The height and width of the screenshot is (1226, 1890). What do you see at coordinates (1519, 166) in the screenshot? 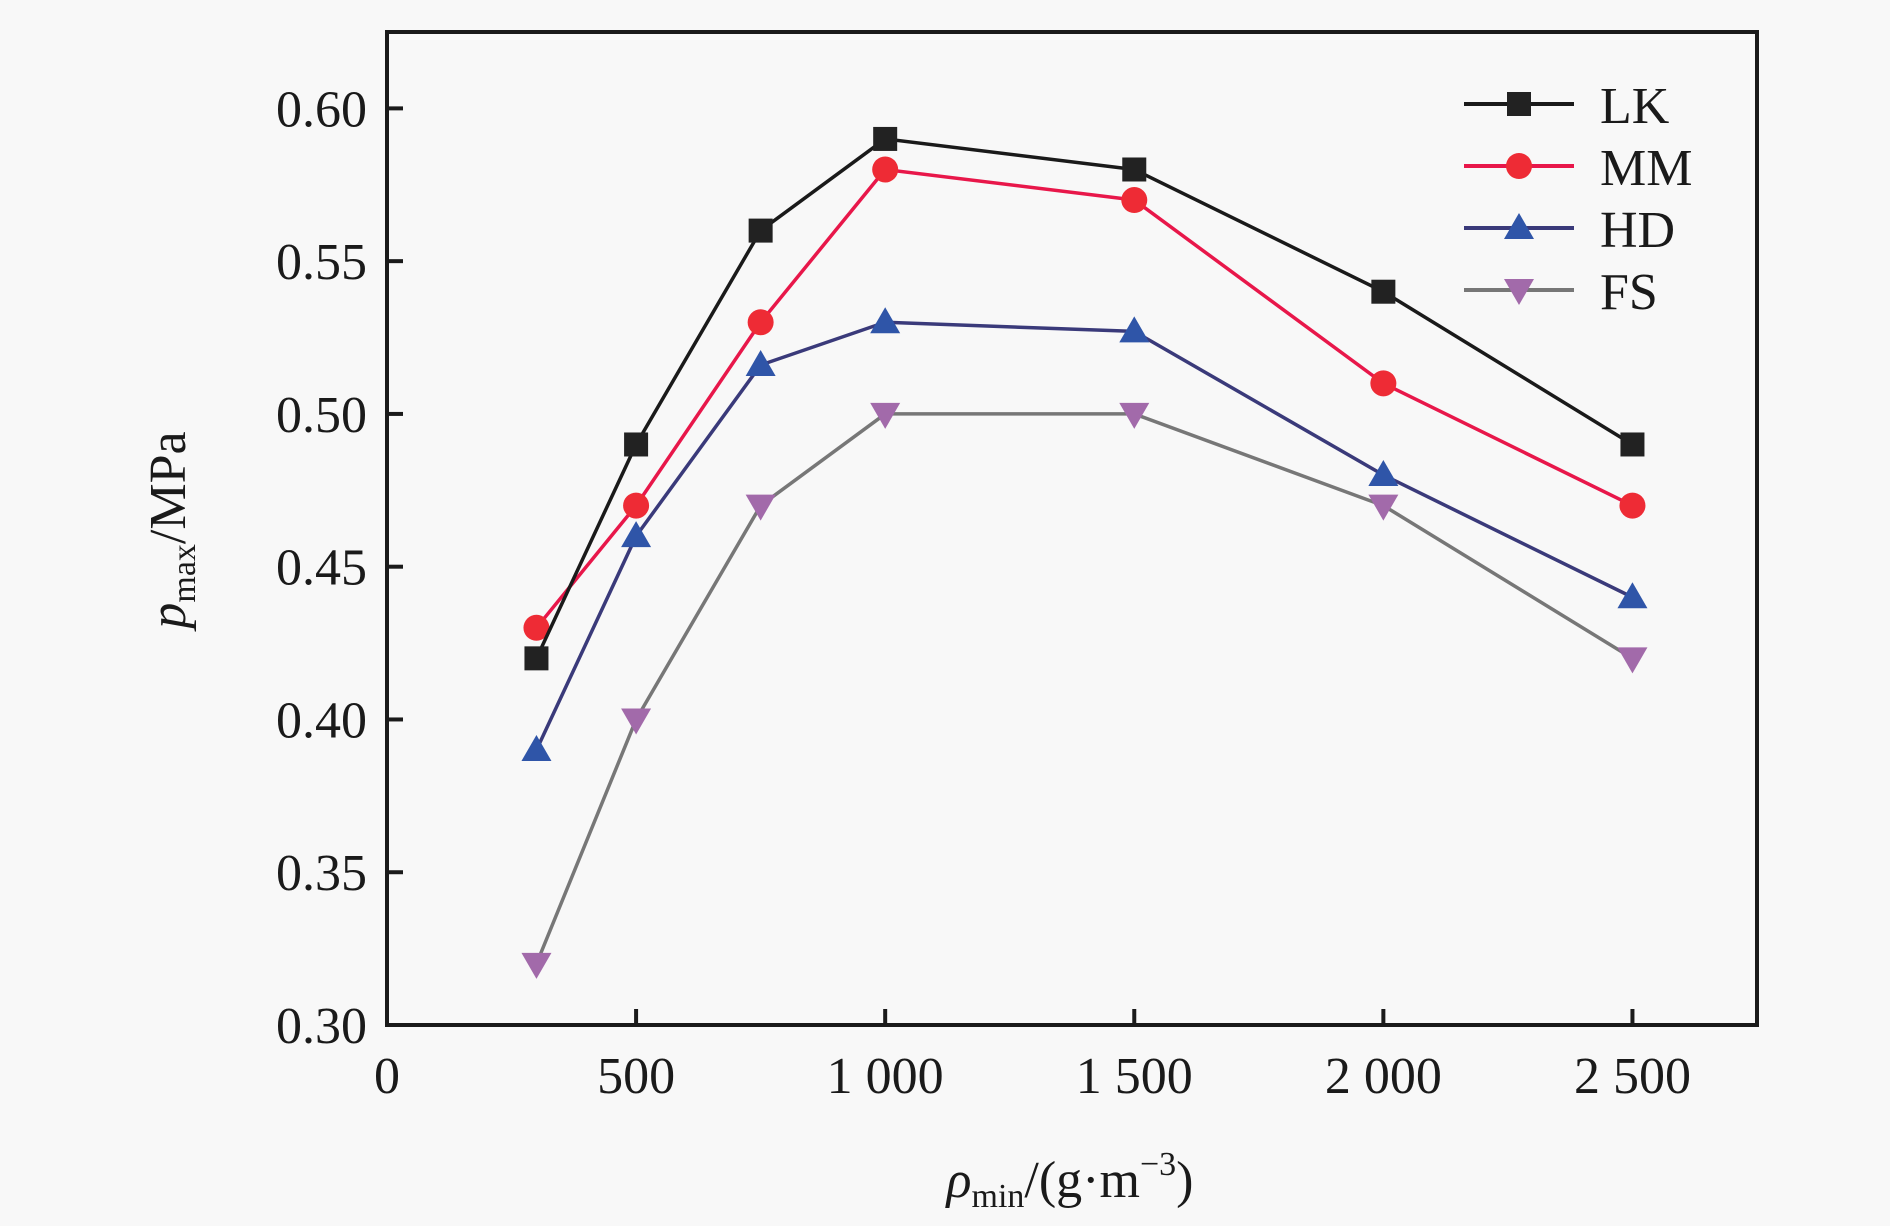
I see `legend-marker-circle` at bounding box center [1519, 166].